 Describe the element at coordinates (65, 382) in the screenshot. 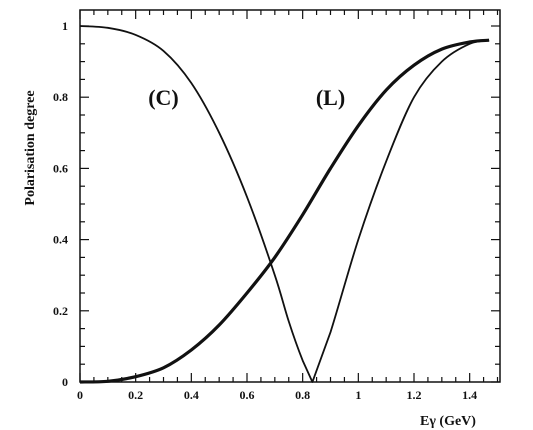

I see `y-tick-label: 0` at that location.